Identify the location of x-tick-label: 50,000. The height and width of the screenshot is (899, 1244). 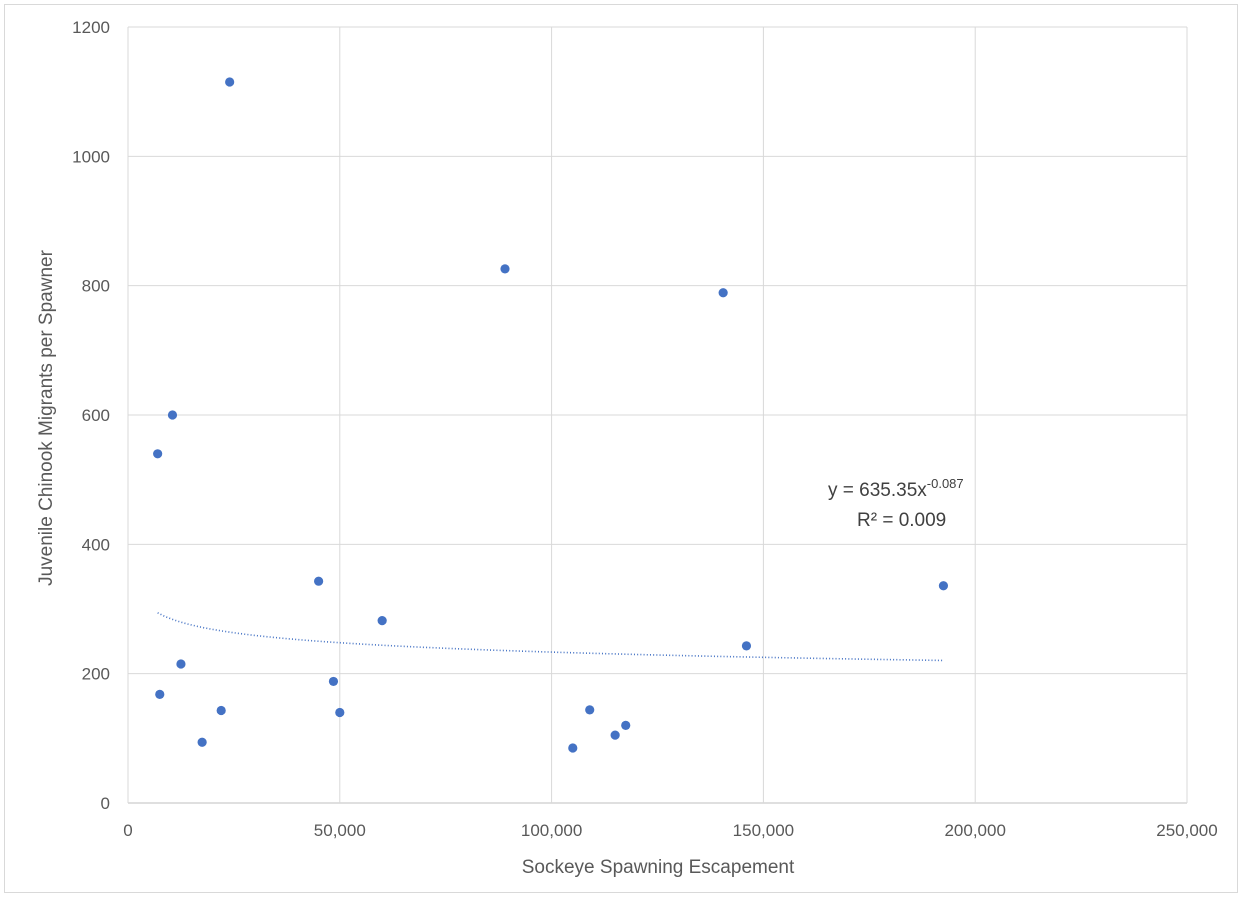
(340, 830).